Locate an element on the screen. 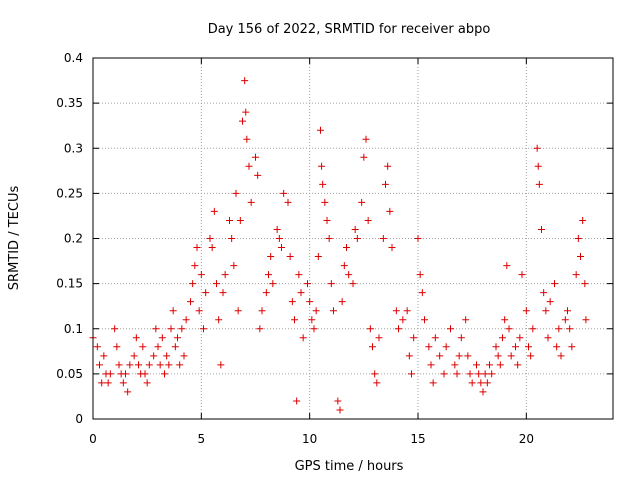 Image resolution: width=640 pixels, height=480 pixels. y-axis-label: SRMTID / TECUs is located at coordinates (14, 238).